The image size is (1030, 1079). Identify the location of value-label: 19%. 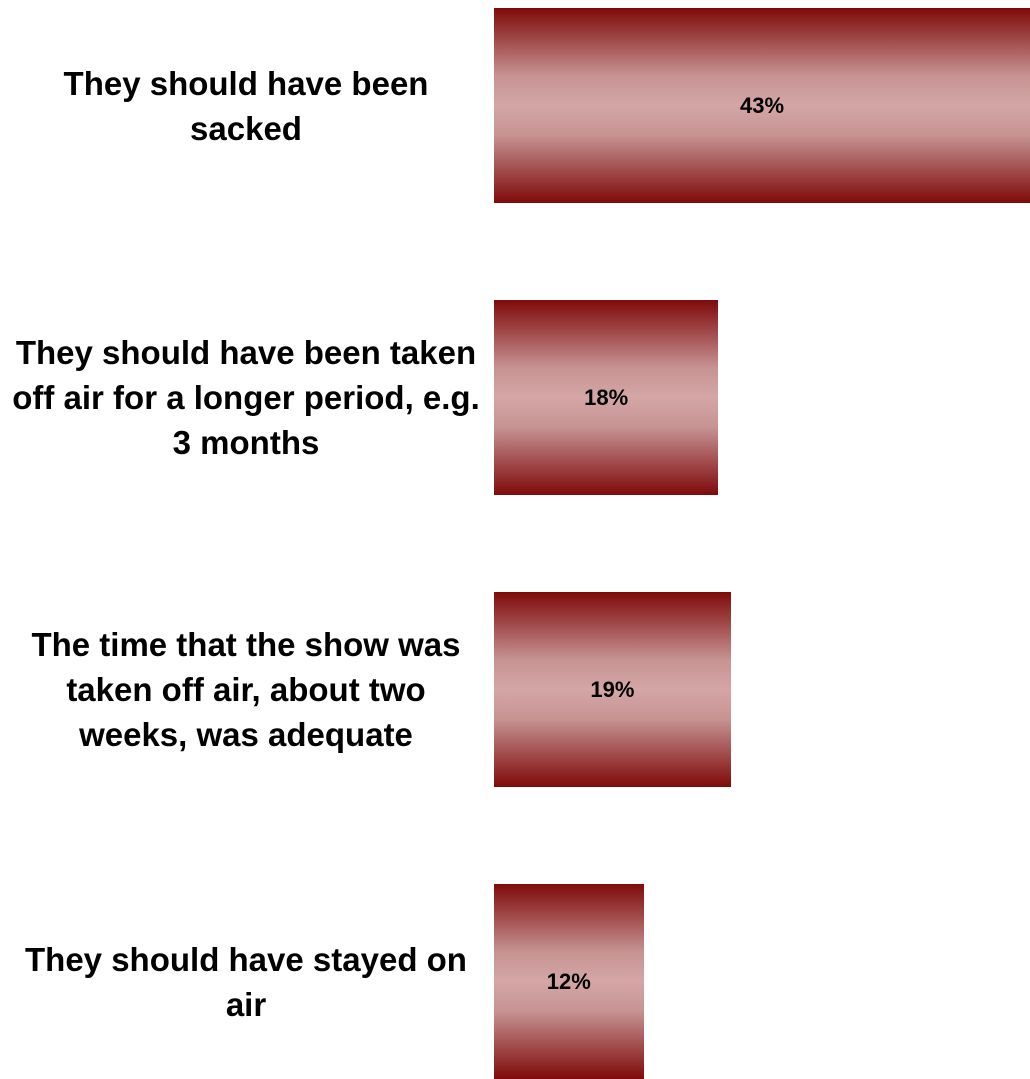
(612, 689).